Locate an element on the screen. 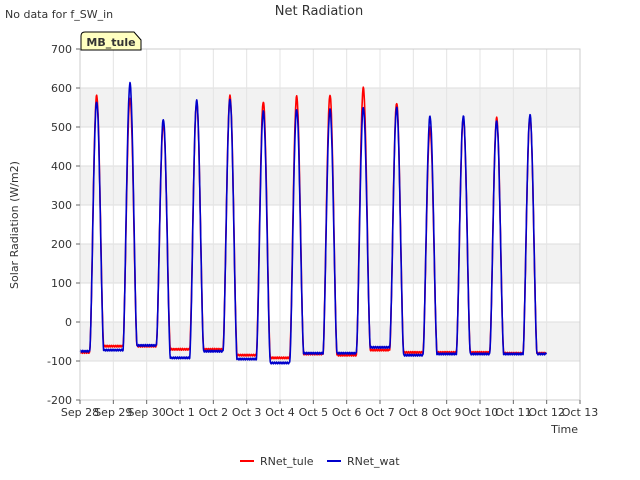 This screenshot has width=640, height=480. x-tick-label: Oct 3 is located at coordinates (247, 412).